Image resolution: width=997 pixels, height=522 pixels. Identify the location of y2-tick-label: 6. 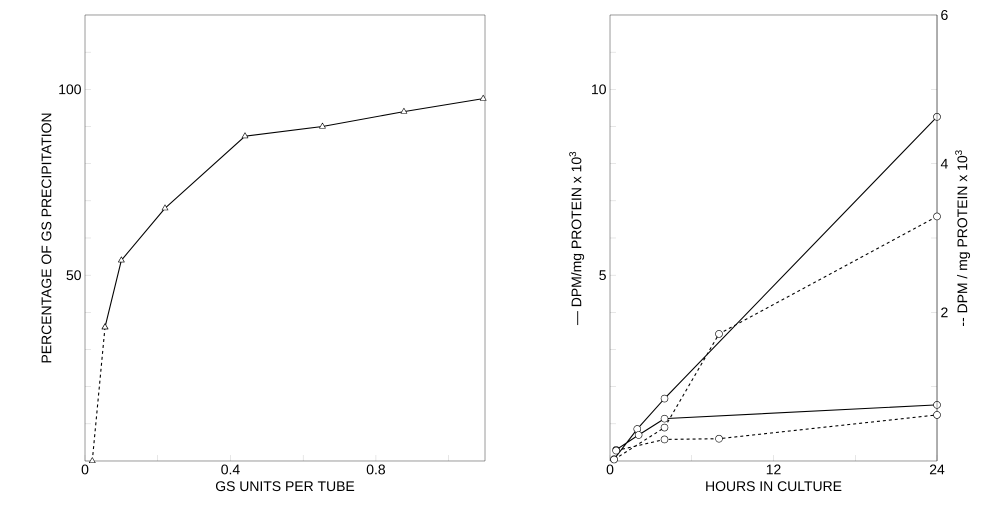
(944, 15).